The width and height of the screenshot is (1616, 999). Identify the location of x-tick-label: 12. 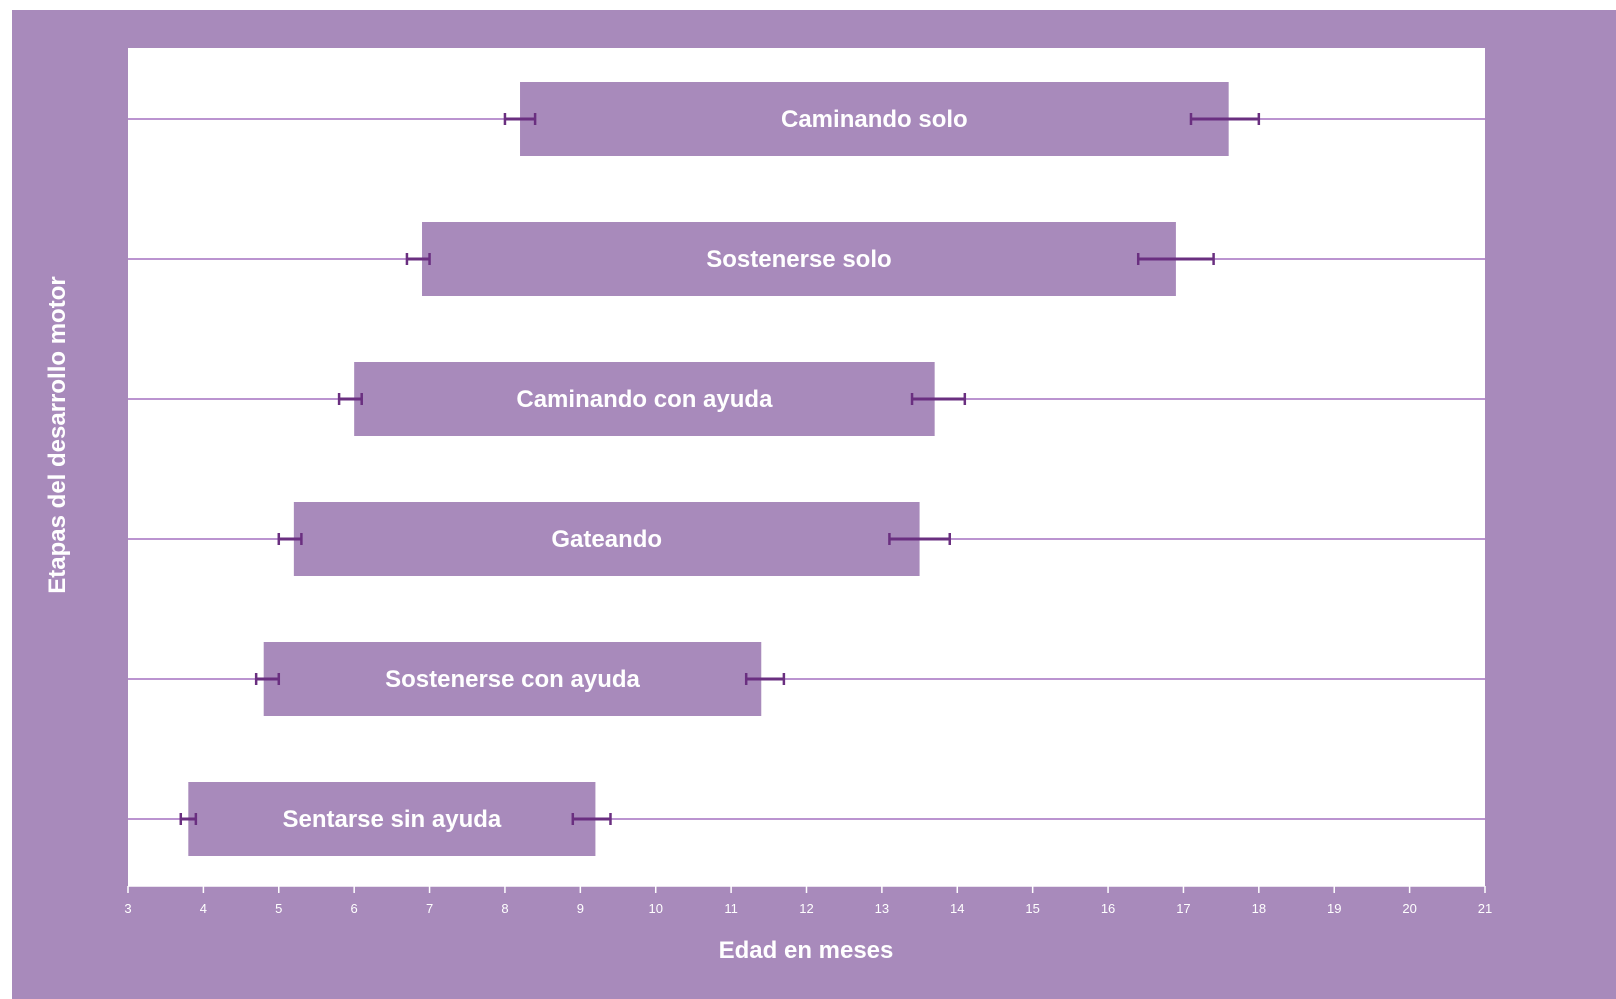
(806, 908).